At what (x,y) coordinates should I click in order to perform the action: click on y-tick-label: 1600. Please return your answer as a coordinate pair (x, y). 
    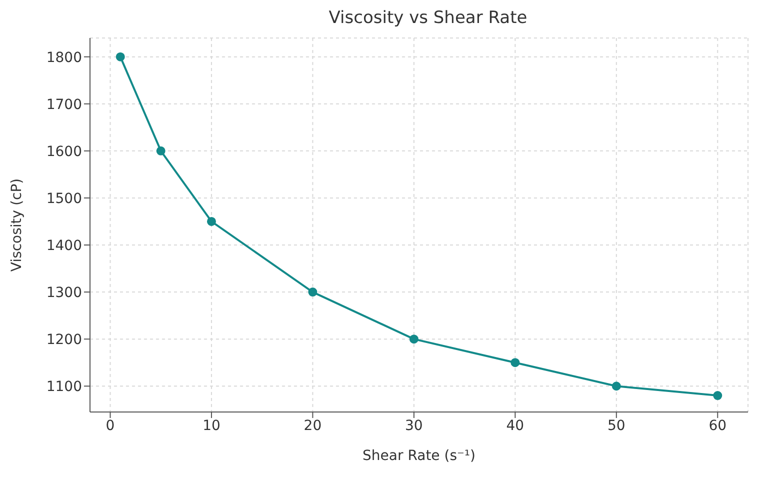
    Looking at the image, I should click on (64, 152).